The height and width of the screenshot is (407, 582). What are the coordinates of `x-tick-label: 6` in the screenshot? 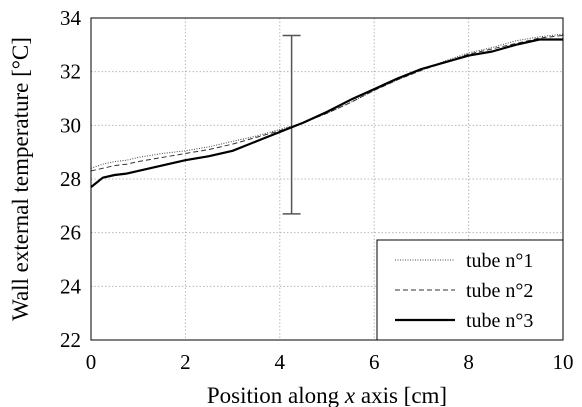 It's located at (374, 362).